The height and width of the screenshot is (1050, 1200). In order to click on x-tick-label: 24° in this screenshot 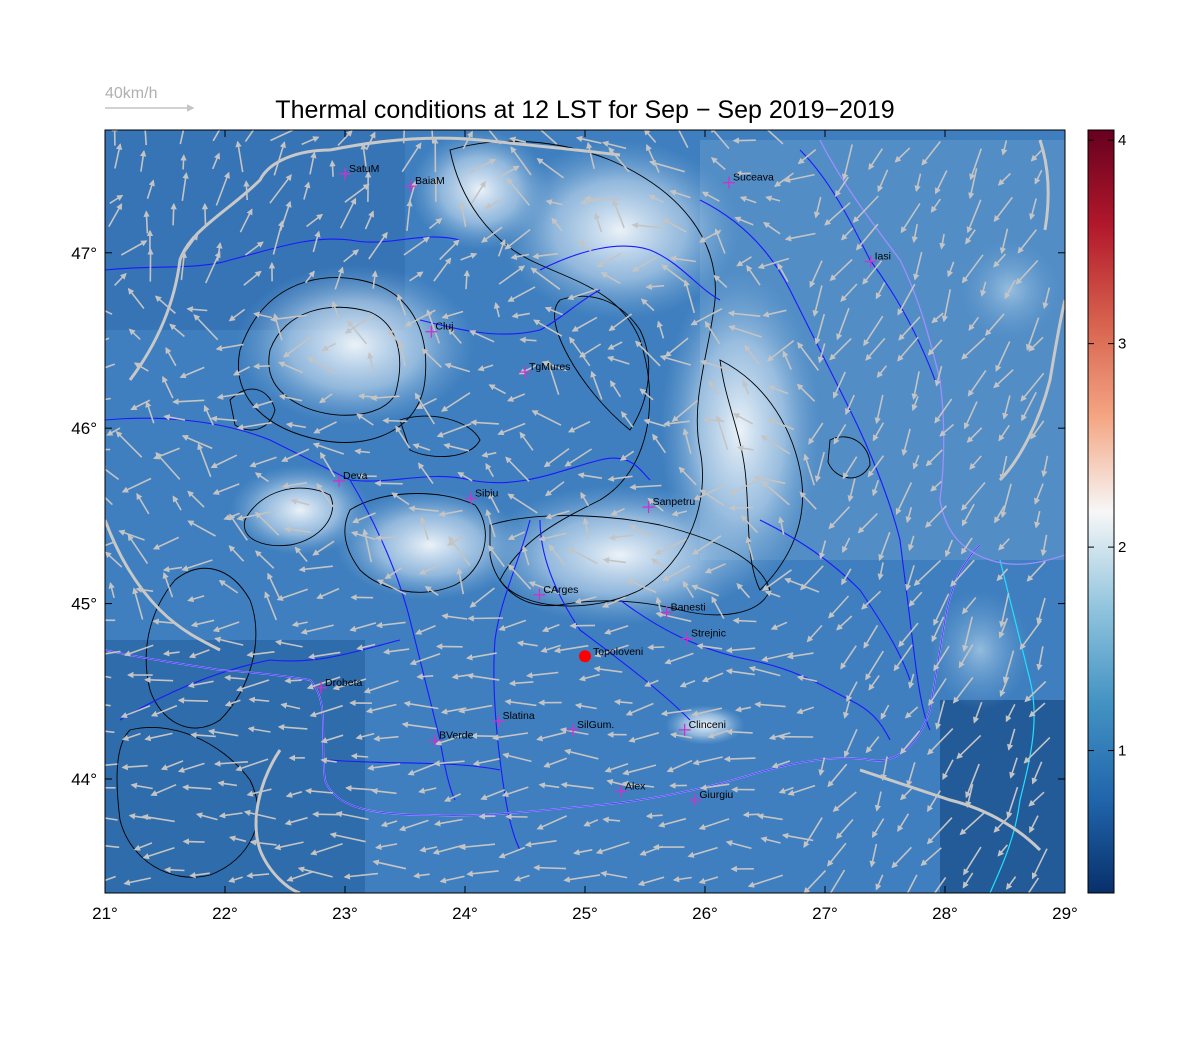, I will do `click(465, 913)`.